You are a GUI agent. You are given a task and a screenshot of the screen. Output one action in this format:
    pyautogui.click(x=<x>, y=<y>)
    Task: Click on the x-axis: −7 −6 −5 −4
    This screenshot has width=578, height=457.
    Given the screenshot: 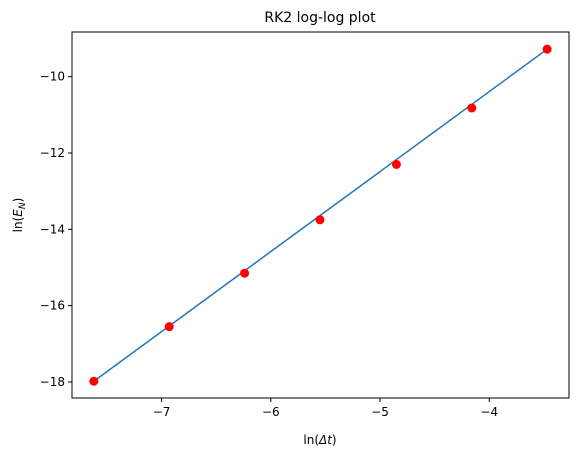 What is the action you would take?
    pyautogui.click(x=325, y=408)
    